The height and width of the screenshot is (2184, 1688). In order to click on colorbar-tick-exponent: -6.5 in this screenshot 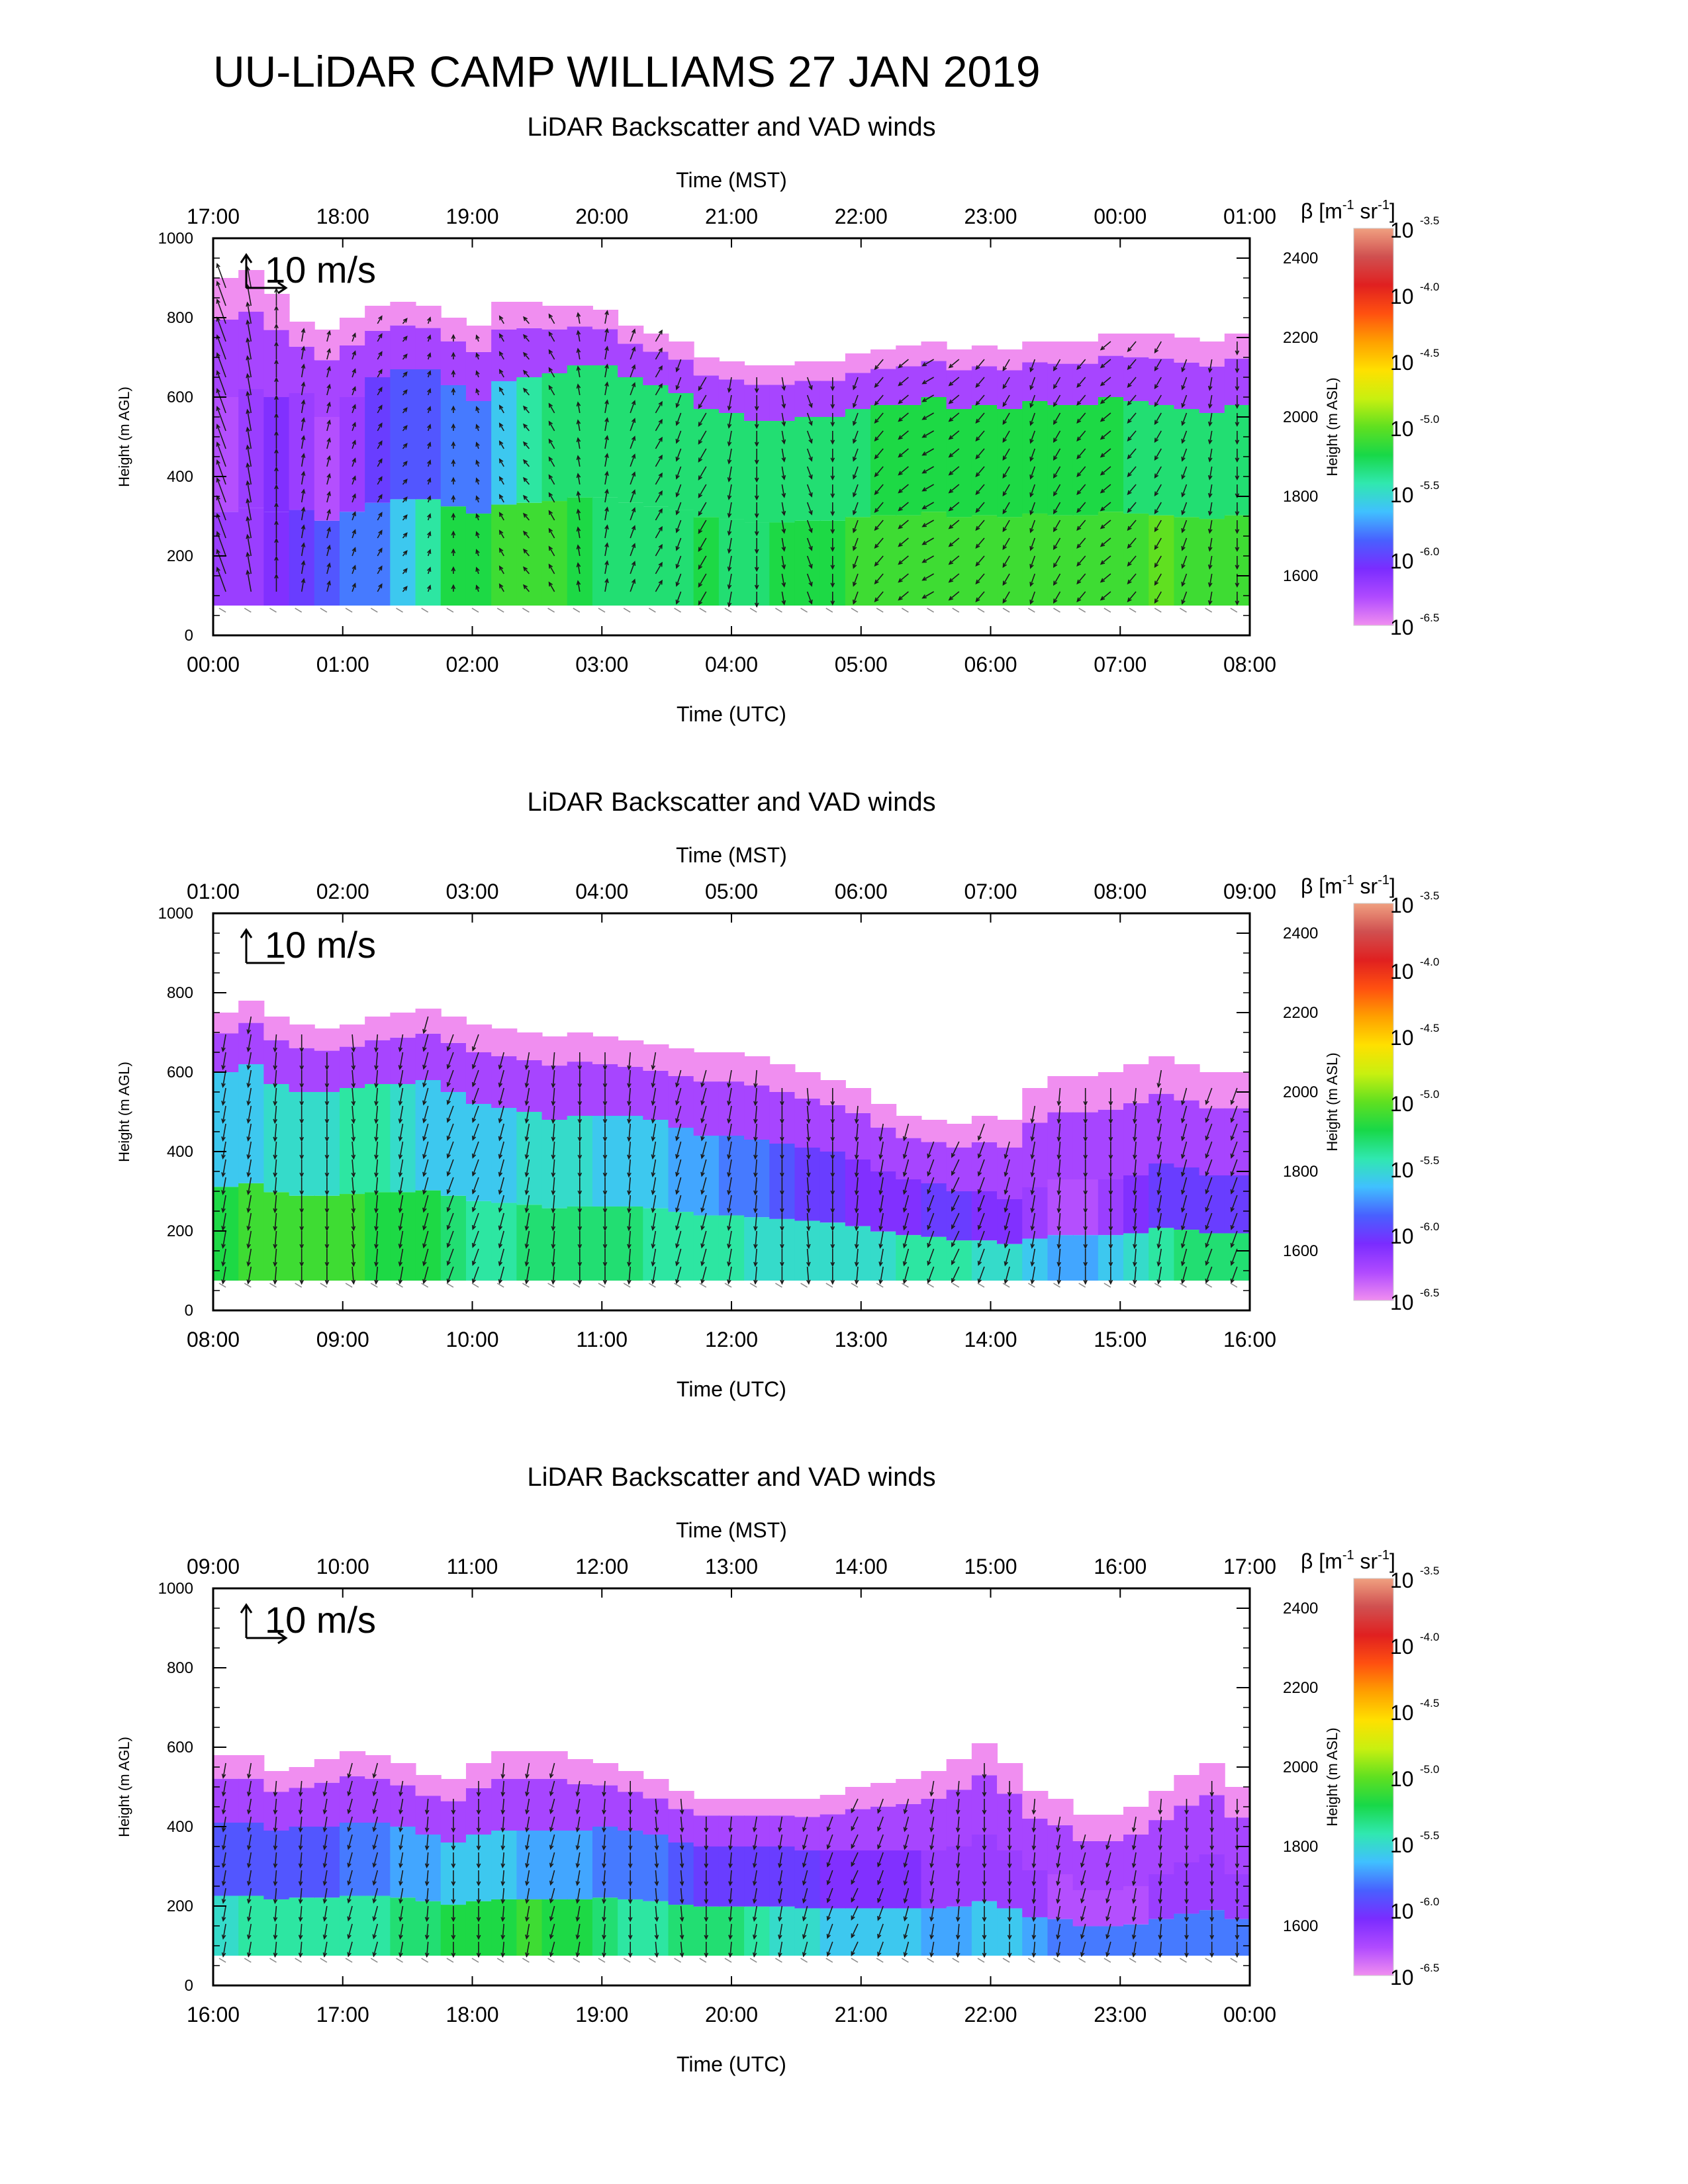, I will do `click(1429, 1293)`.